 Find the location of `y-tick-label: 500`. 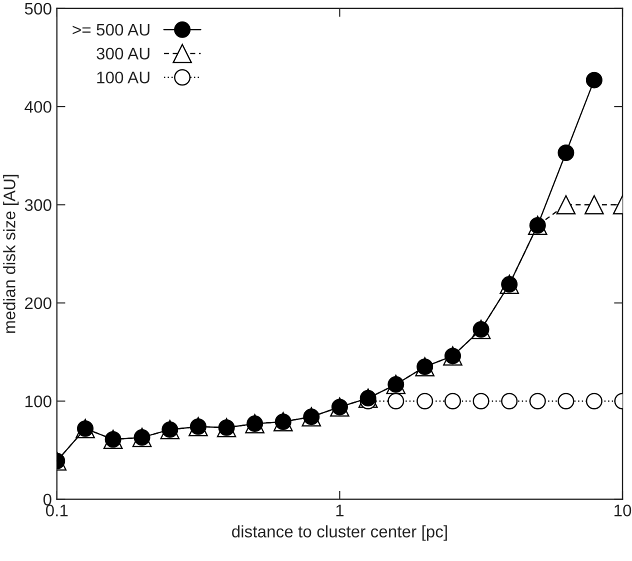

y-tick-label: 500 is located at coordinates (38, 8).